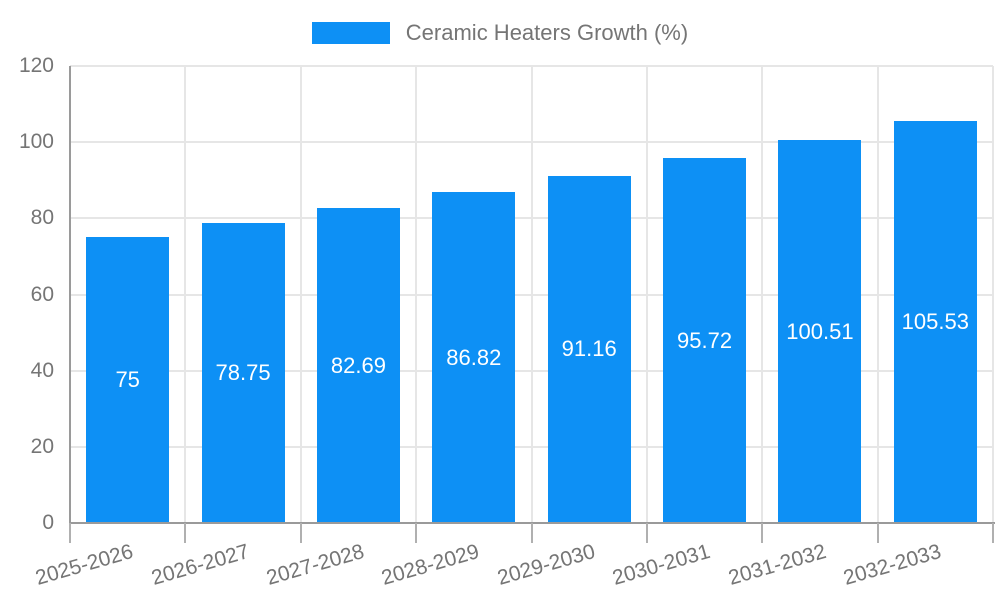 The image size is (1000, 600). What do you see at coordinates (42, 446) in the screenshot?
I see `y-tick-label: 20` at bounding box center [42, 446].